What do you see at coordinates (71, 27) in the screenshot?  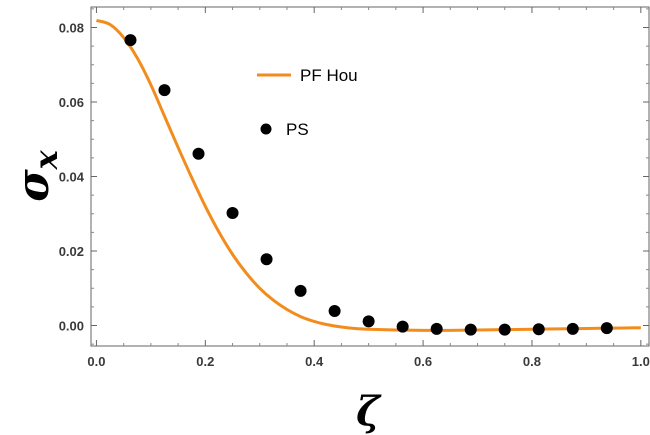 I see `y-tick-label: 0.08` at bounding box center [71, 27].